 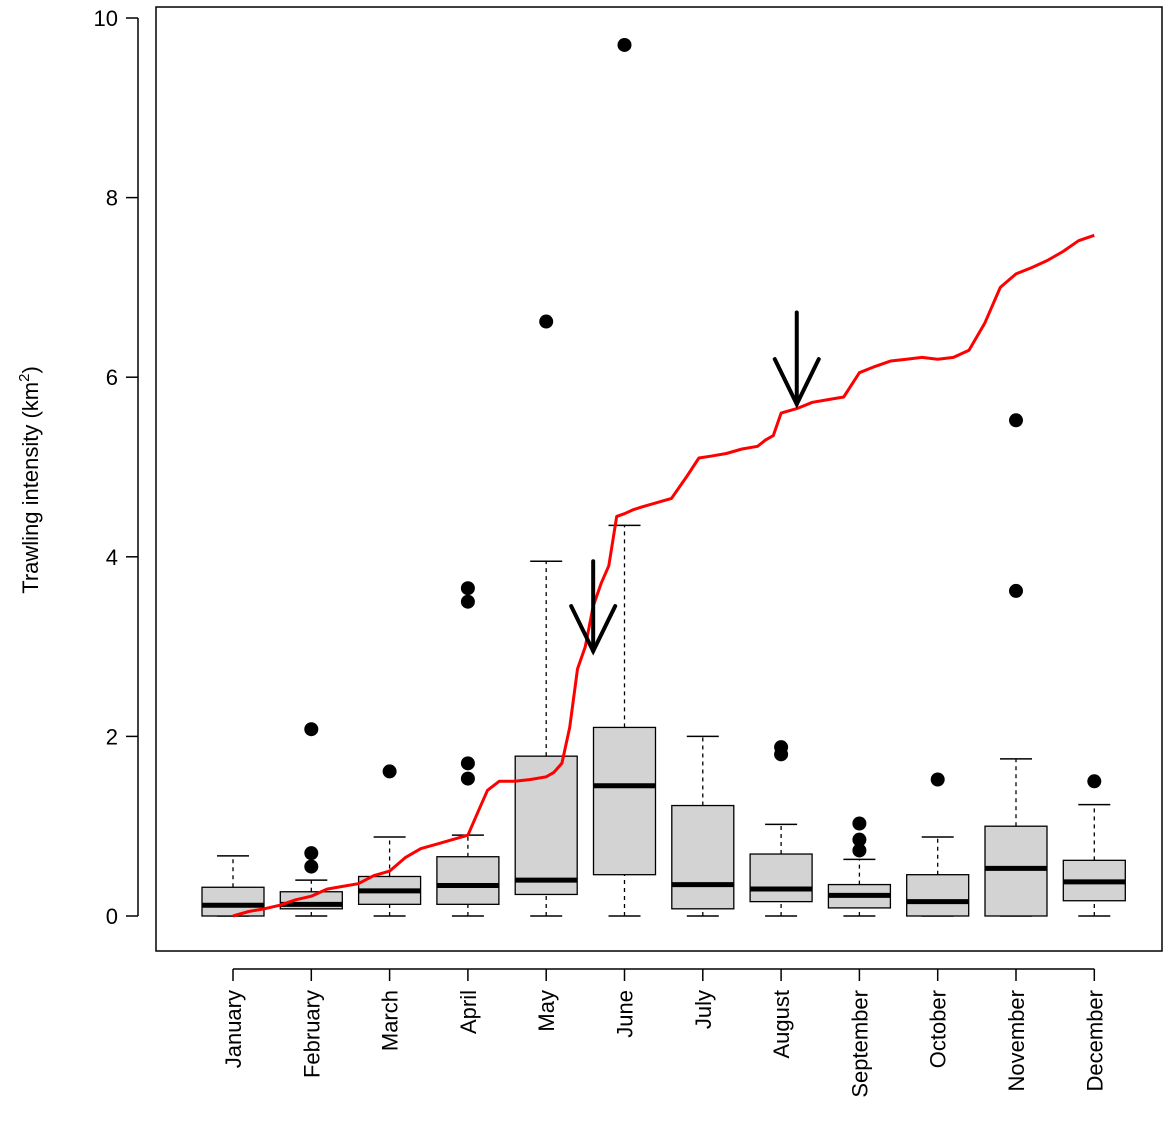 I want to click on boxplot-february, so click(x=311, y=819).